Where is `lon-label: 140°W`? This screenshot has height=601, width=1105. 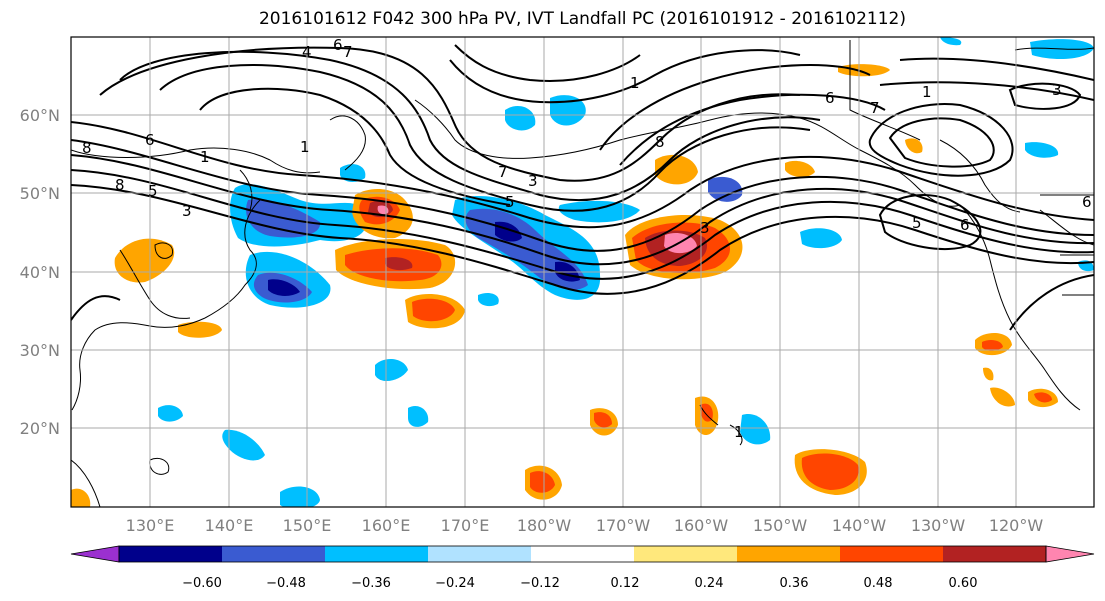
lon-label: 140°W is located at coordinates (859, 525).